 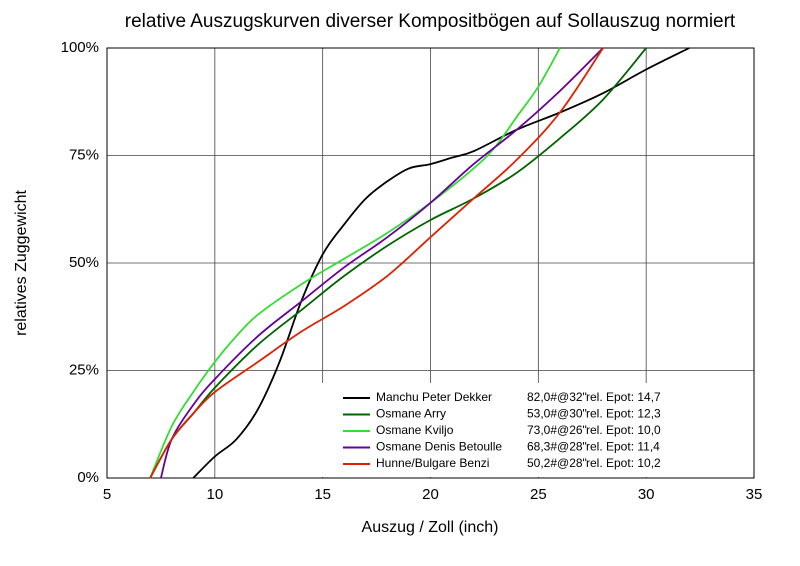 What do you see at coordinates (84, 369) in the screenshot?
I see `y-tick-label: 25%` at bounding box center [84, 369].